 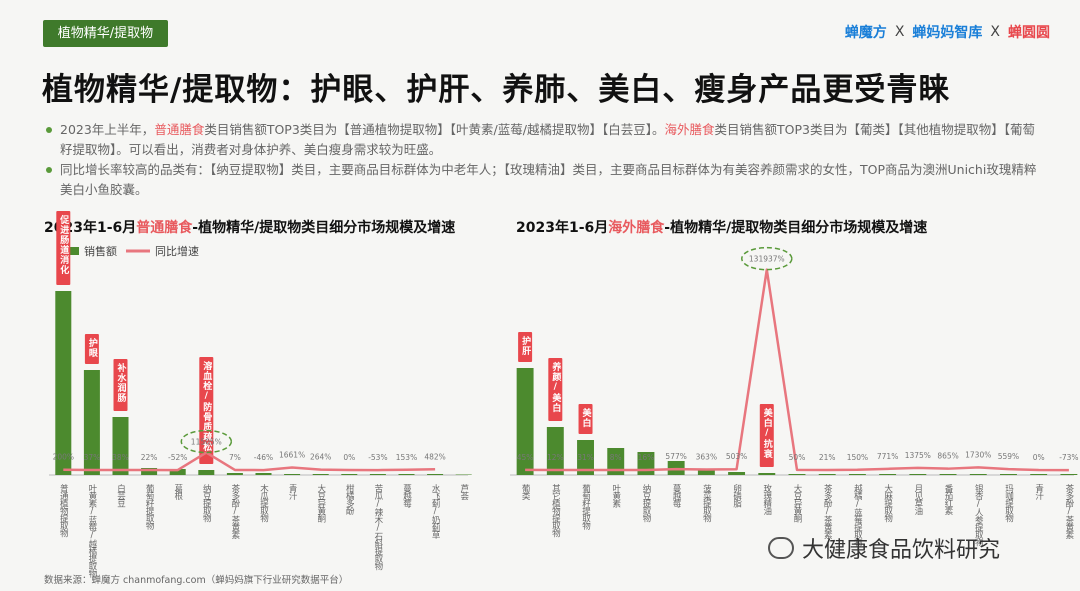 I want to click on value-label: 31%, so click(x=585, y=457).